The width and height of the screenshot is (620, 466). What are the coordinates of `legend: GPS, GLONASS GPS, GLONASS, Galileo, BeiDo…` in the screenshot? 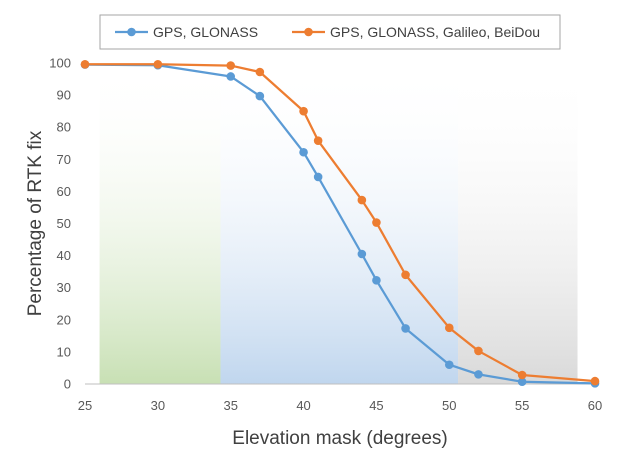 It's located at (330, 32).